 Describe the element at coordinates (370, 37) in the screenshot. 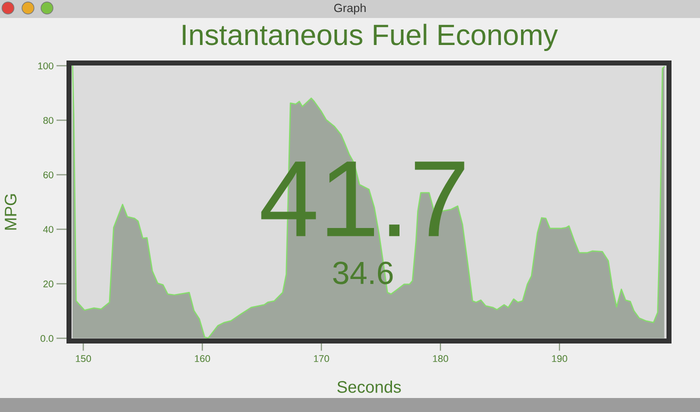

I see `chart-title: Instantaneous Fuel Economy` at that location.